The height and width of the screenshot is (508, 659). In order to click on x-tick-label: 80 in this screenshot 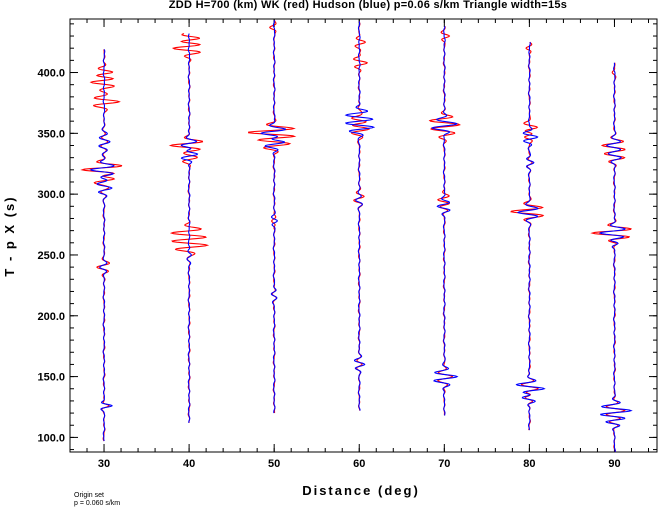, I will do `click(529, 464)`.